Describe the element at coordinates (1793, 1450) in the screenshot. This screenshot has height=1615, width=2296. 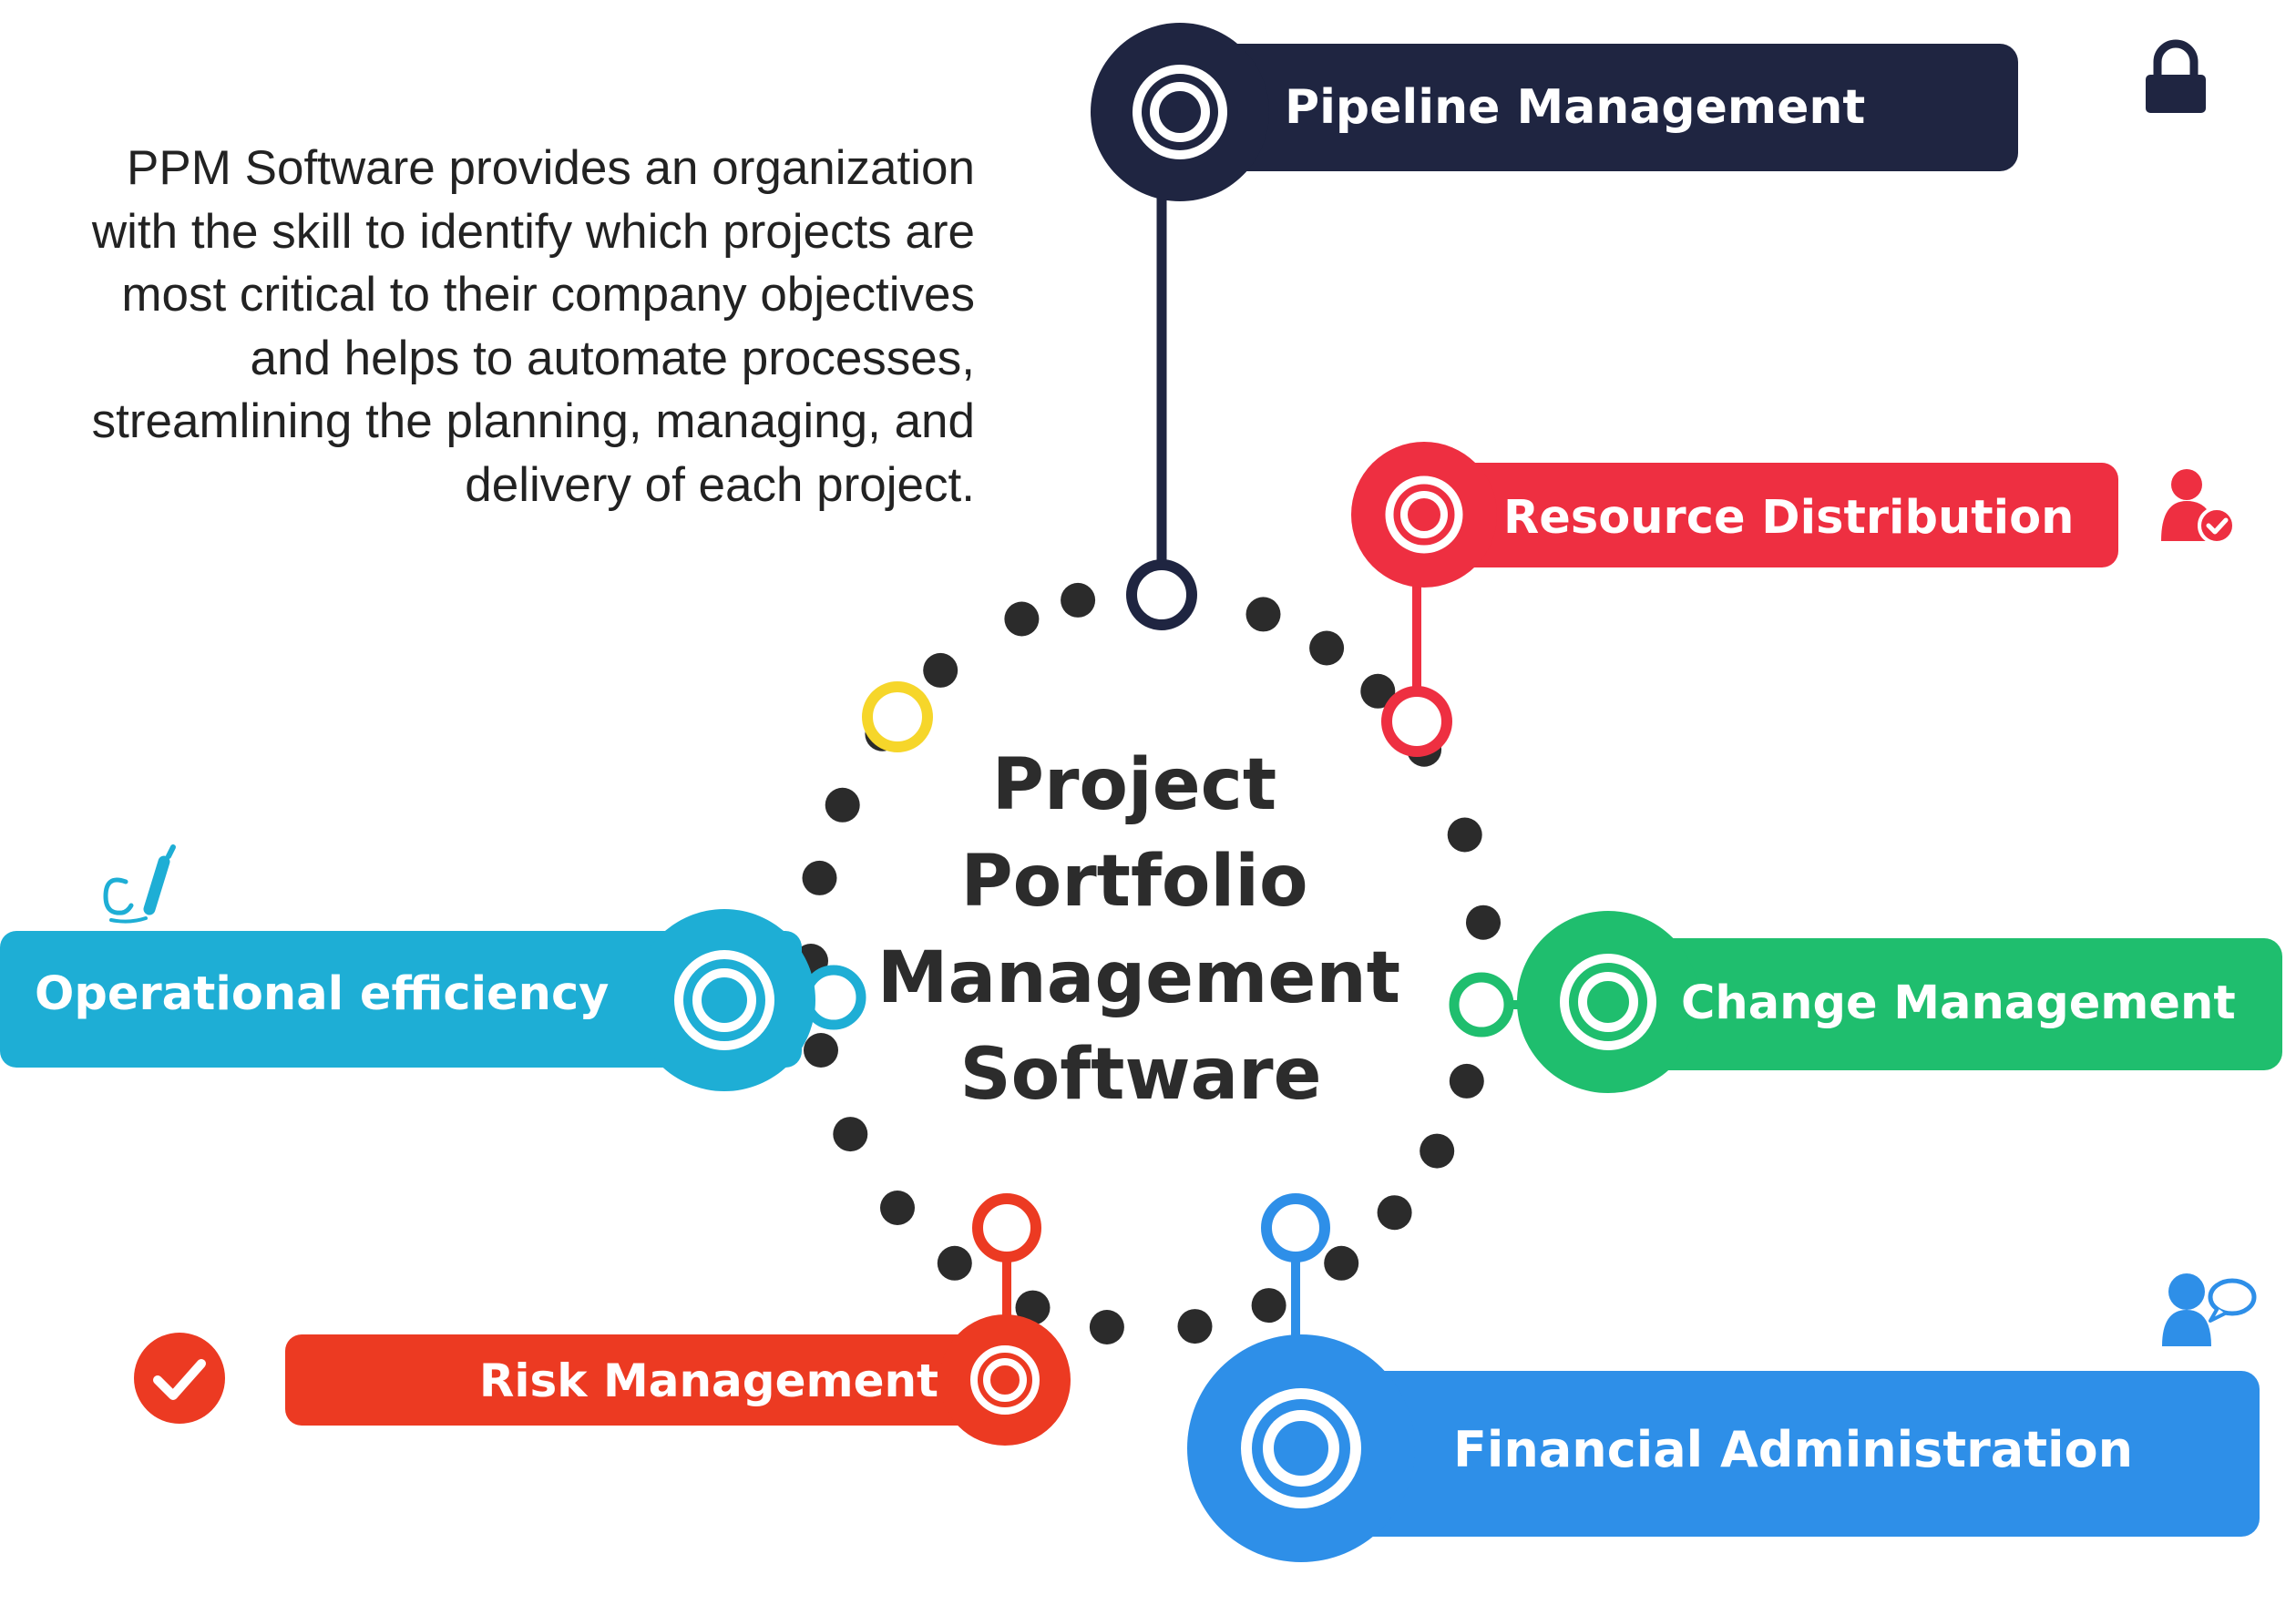
I see `item-label: Financial Administration` at that location.